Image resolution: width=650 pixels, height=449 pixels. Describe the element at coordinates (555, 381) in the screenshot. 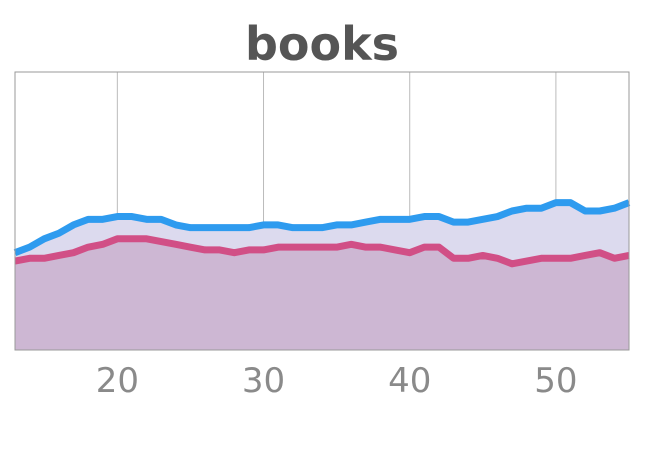

I see `x-tick-label: 50` at that location.